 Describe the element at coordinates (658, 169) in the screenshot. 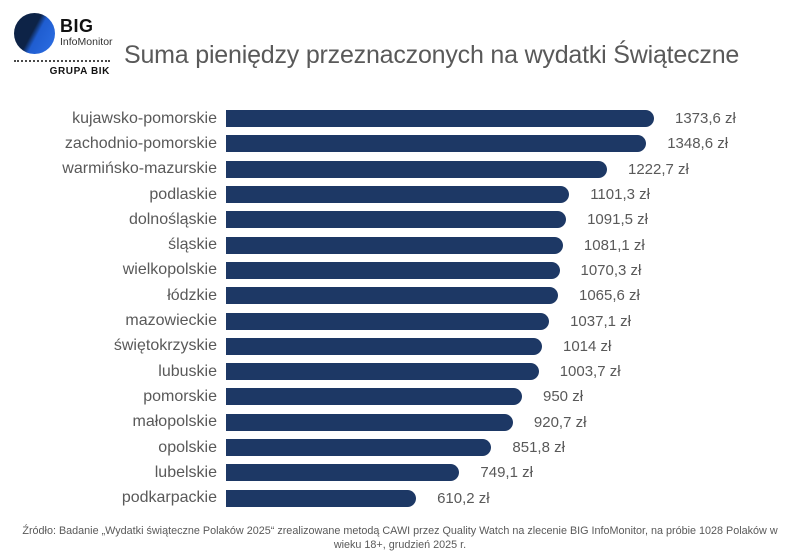

I see `value-label: 1222,7 zł` at that location.